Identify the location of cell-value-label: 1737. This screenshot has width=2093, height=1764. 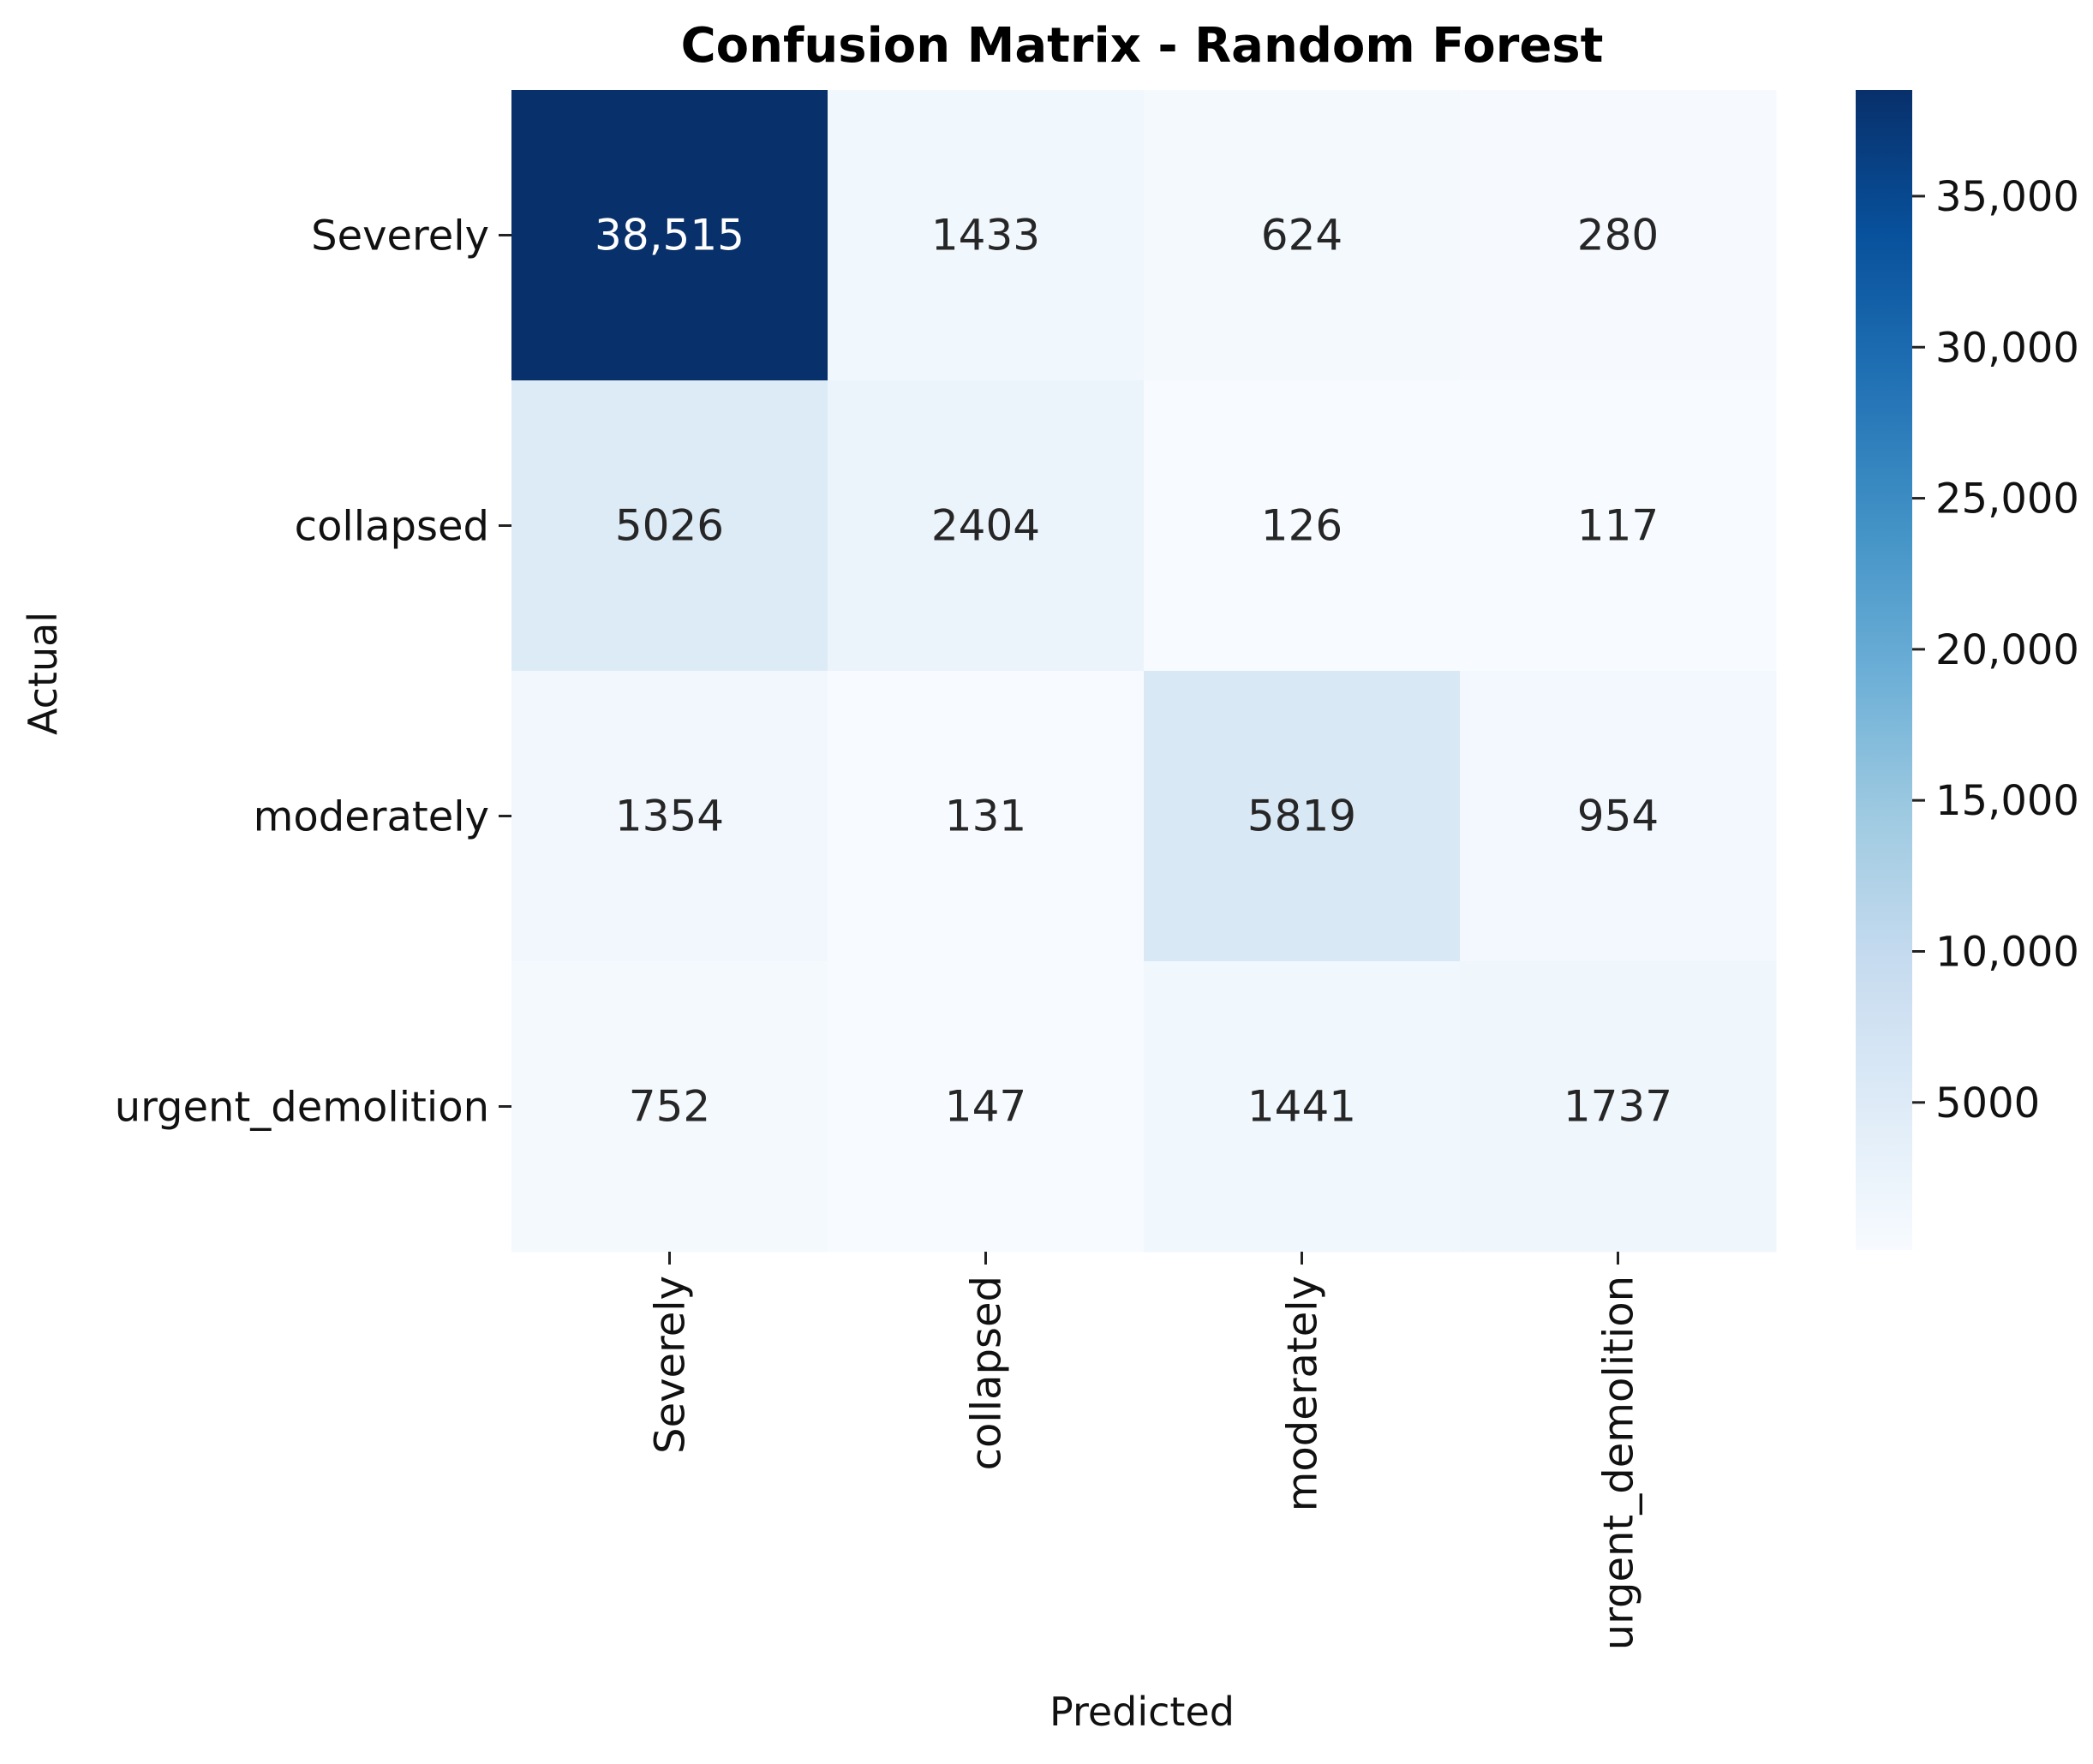
(1618, 1107).